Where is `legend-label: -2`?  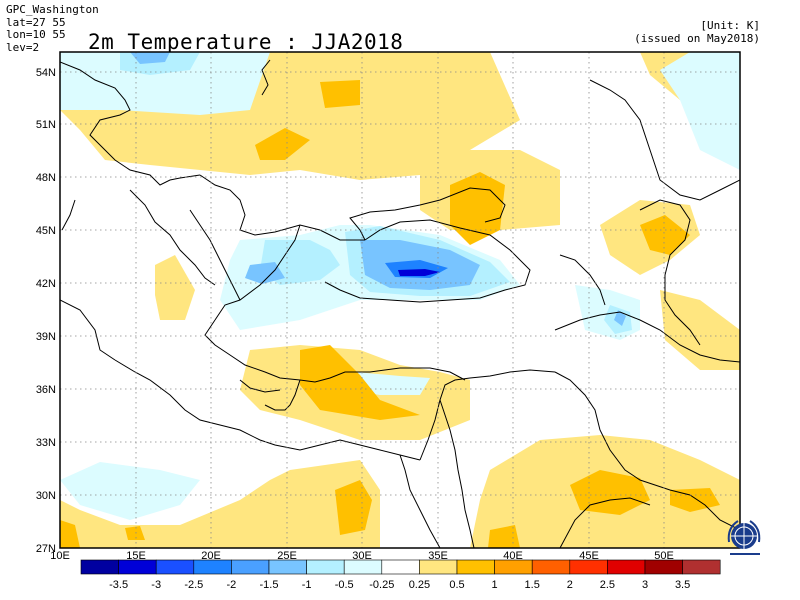
legend-label: -2 is located at coordinates (232, 585).